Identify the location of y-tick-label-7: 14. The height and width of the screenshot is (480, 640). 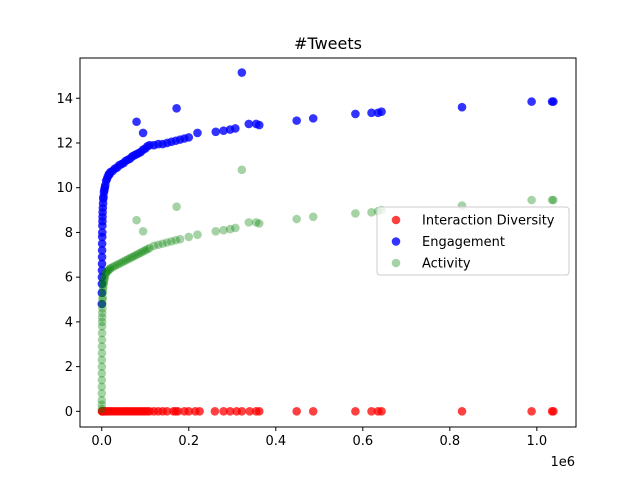
(64, 99).